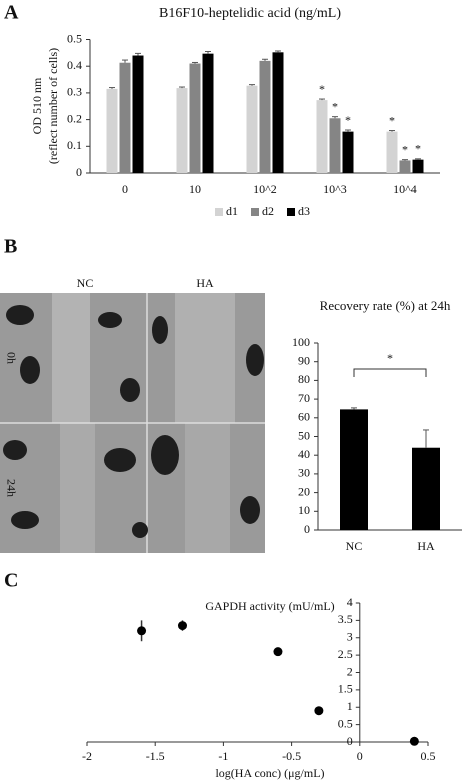 The image size is (474, 782). Describe the element at coordinates (335, 189) in the screenshot. I see `x-tick-label: 10^3` at that location.